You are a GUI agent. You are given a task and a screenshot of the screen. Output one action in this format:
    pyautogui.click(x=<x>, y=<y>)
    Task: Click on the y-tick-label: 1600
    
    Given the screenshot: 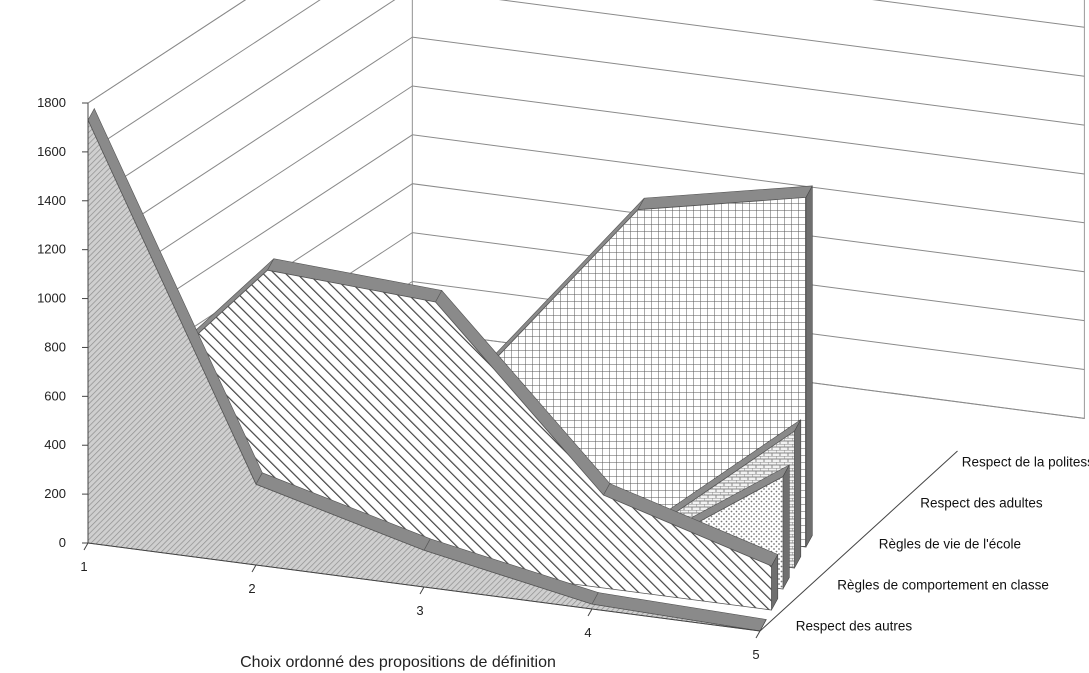 What is the action you would take?
    pyautogui.click(x=51, y=151)
    